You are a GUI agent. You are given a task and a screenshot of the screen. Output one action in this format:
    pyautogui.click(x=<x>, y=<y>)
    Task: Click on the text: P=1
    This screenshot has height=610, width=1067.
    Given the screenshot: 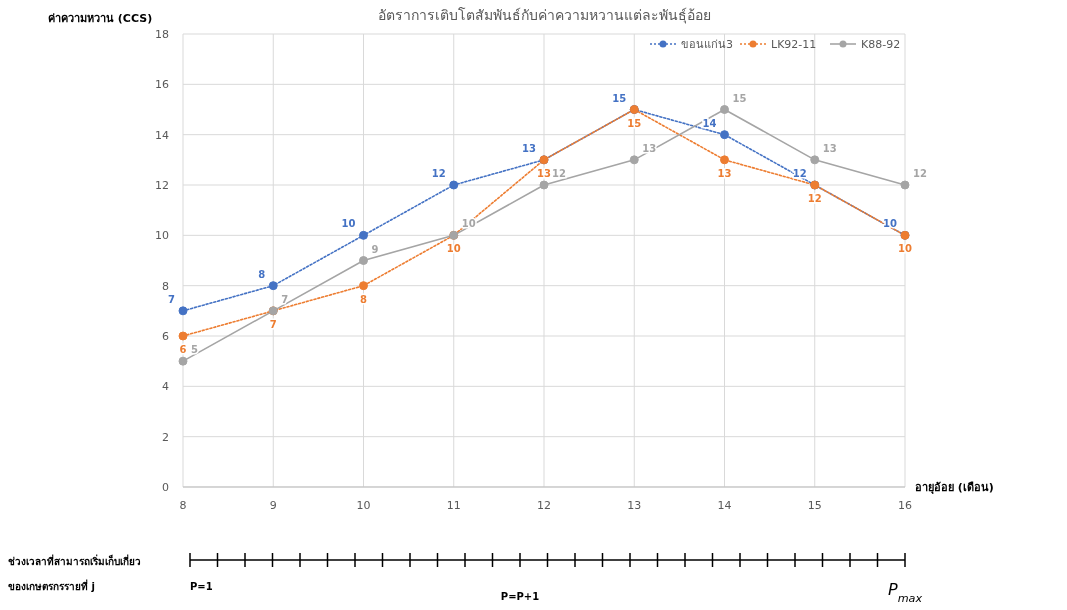 What is the action you would take?
    pyautogui.click(x=201, y=586)
    